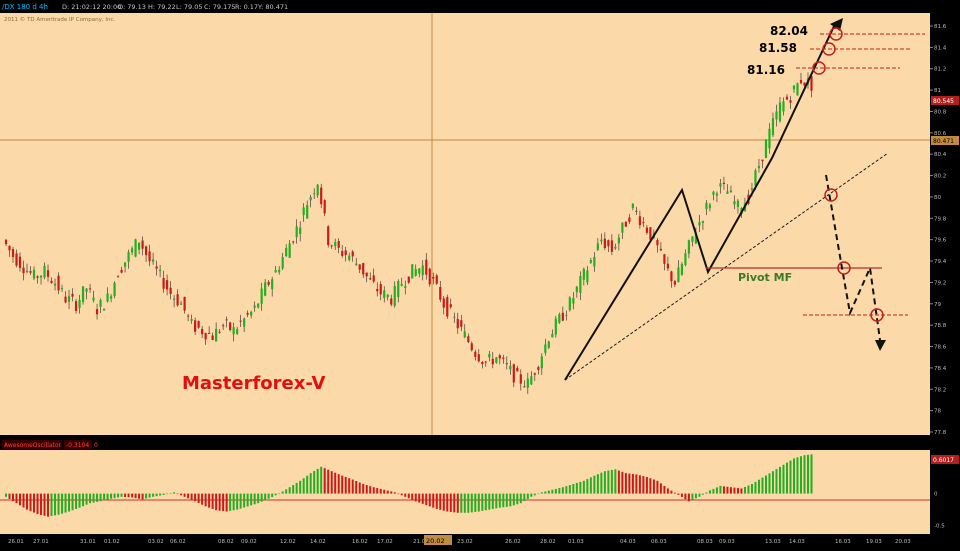  What do you see at coordinates (189, 7) in the screenshot?
I see `ohlc-field: L: 79.05` at bounding box center [189, 7].